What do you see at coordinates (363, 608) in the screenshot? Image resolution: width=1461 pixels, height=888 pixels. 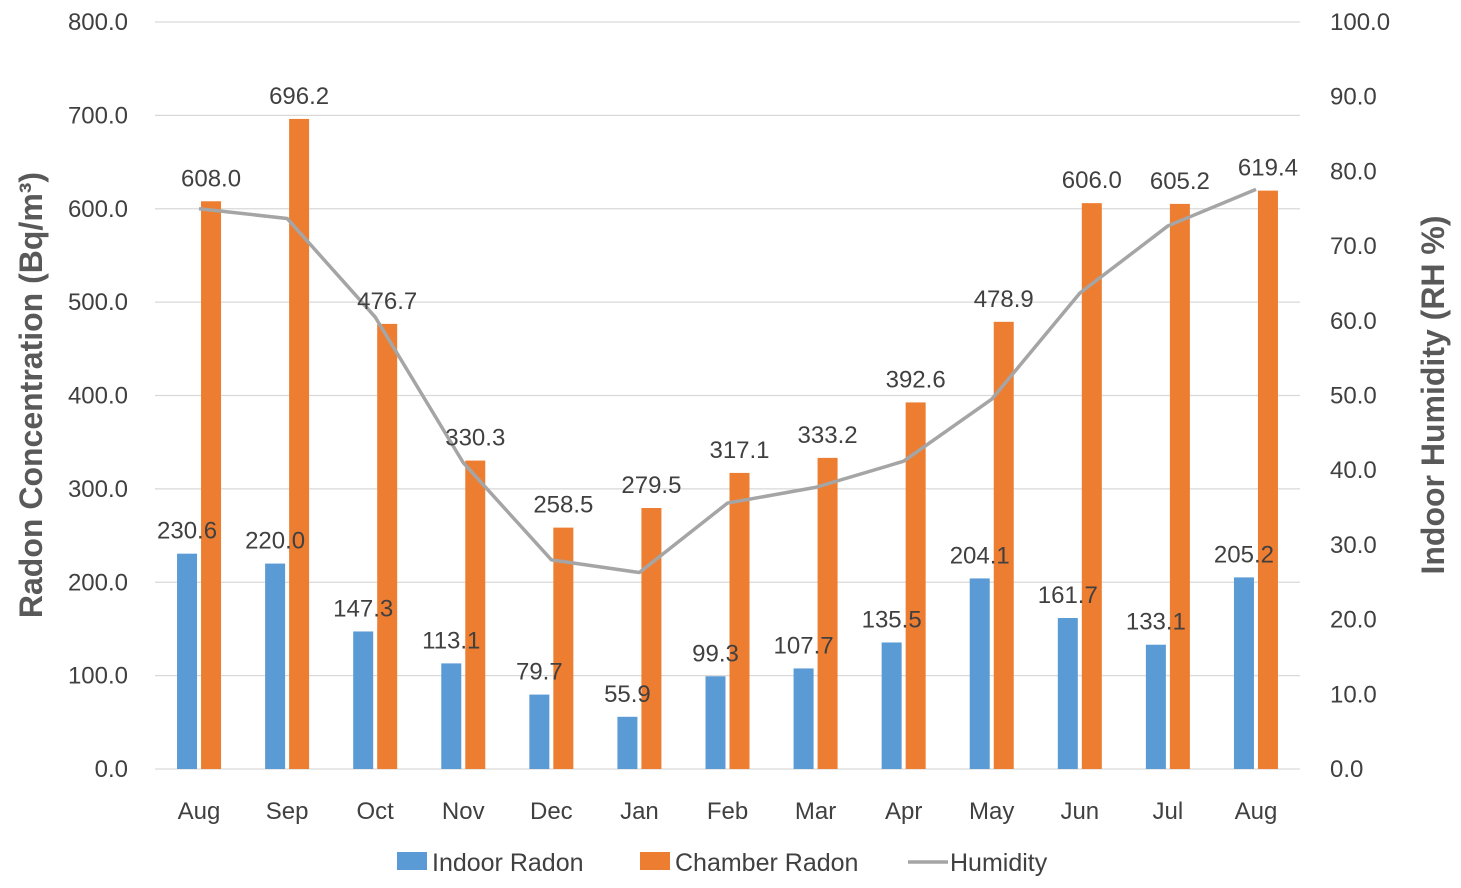 I see `indoor-radon-data-label: 147.3` at bounding box center [363, 608].